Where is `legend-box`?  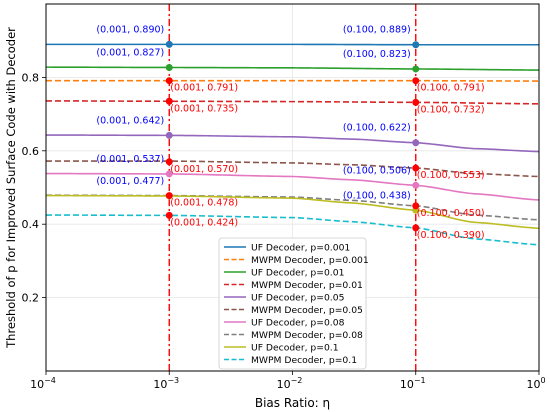 legend-box is located at coordinates (292, 303).